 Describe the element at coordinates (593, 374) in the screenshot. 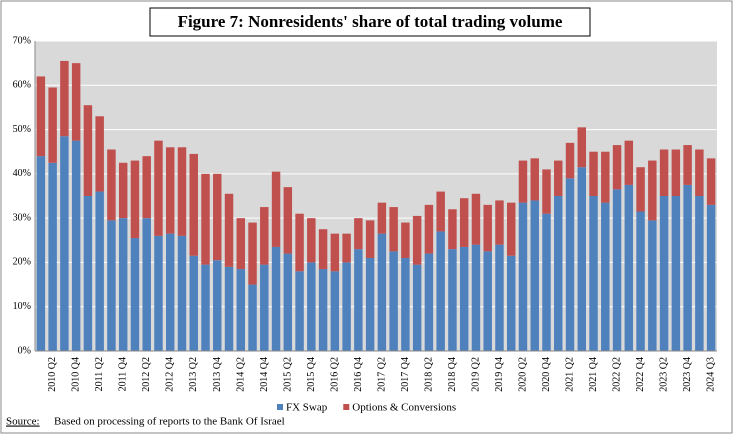

I see `x-tick-label: 2021 Q4` at that location.